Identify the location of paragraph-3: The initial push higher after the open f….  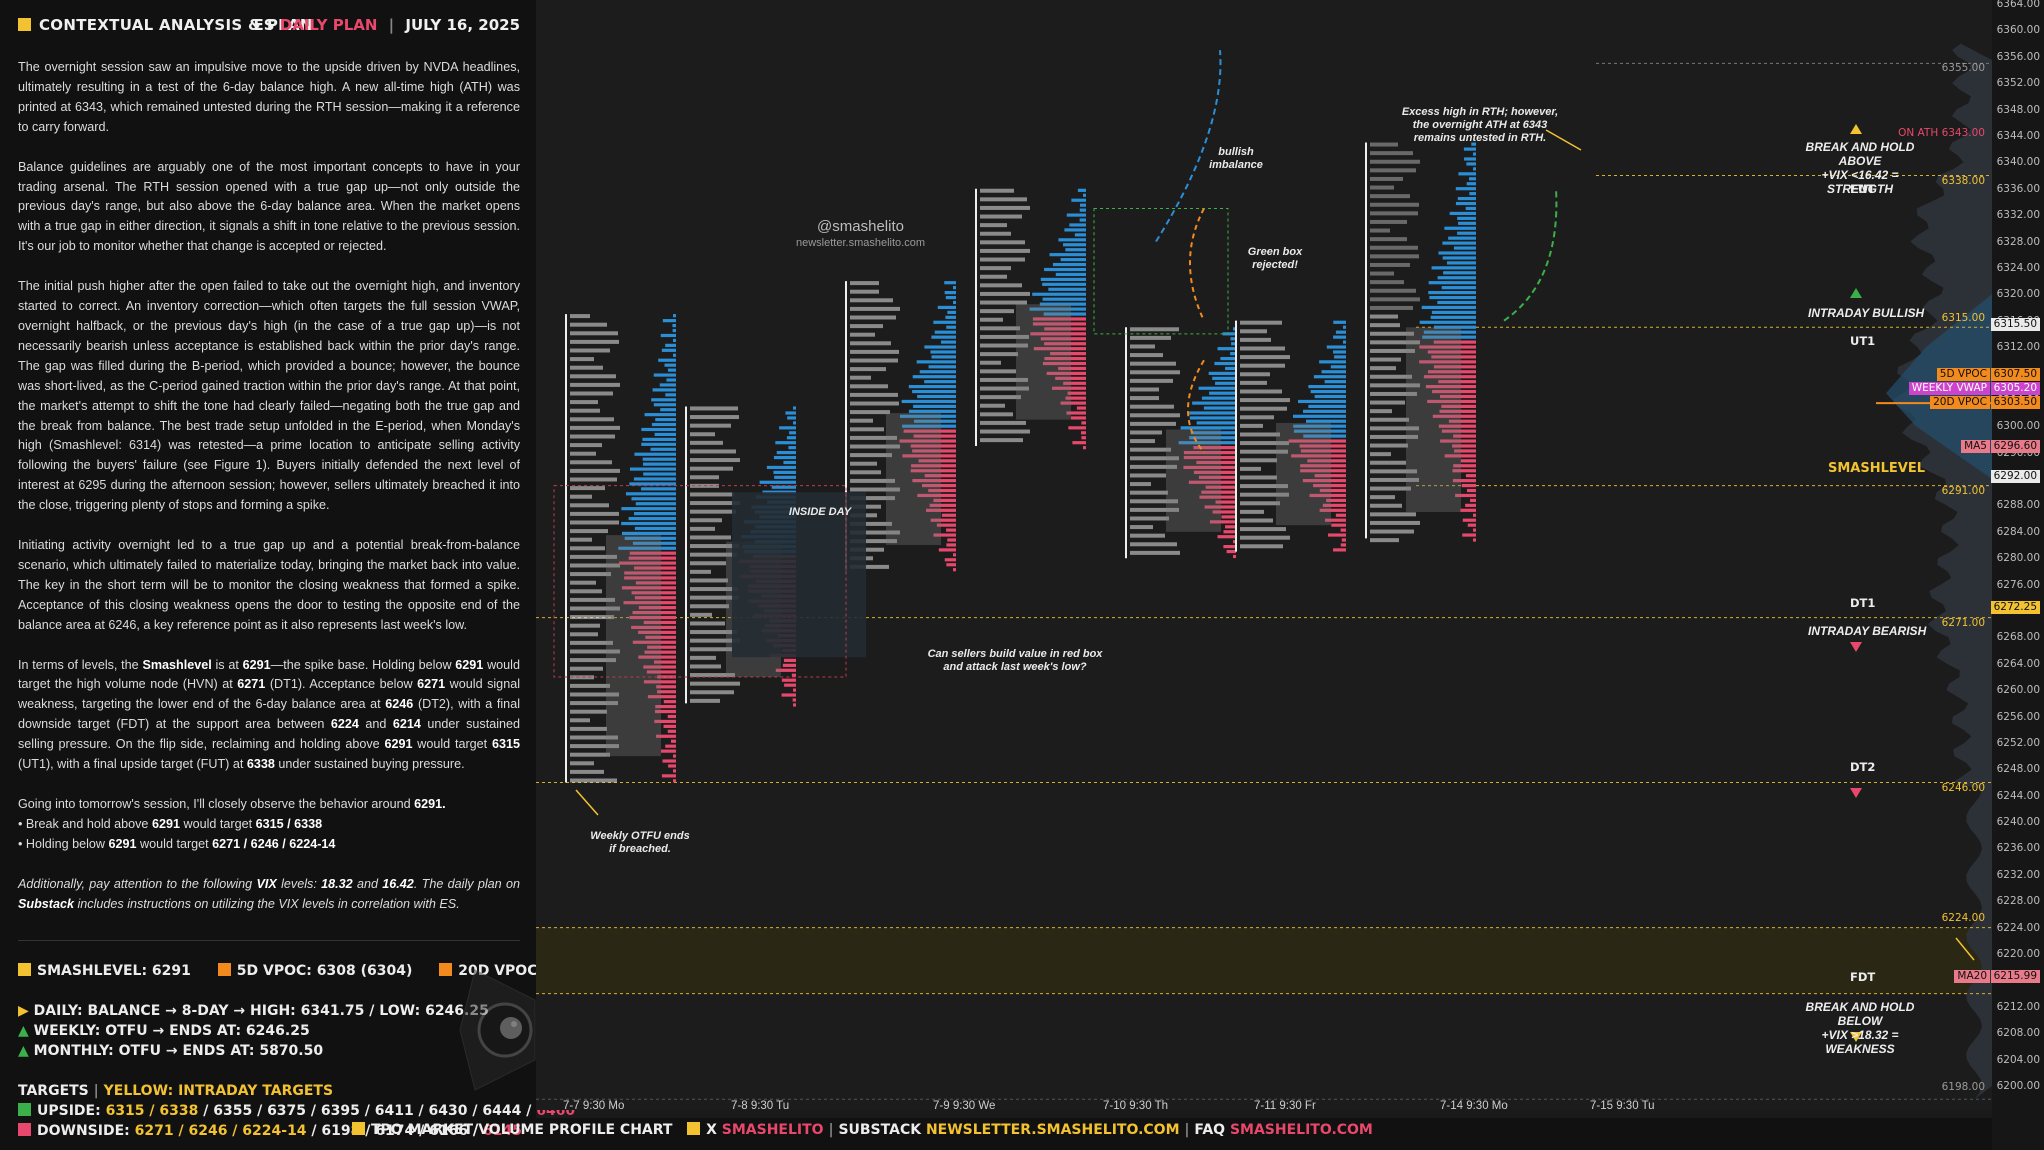
(269, 396).